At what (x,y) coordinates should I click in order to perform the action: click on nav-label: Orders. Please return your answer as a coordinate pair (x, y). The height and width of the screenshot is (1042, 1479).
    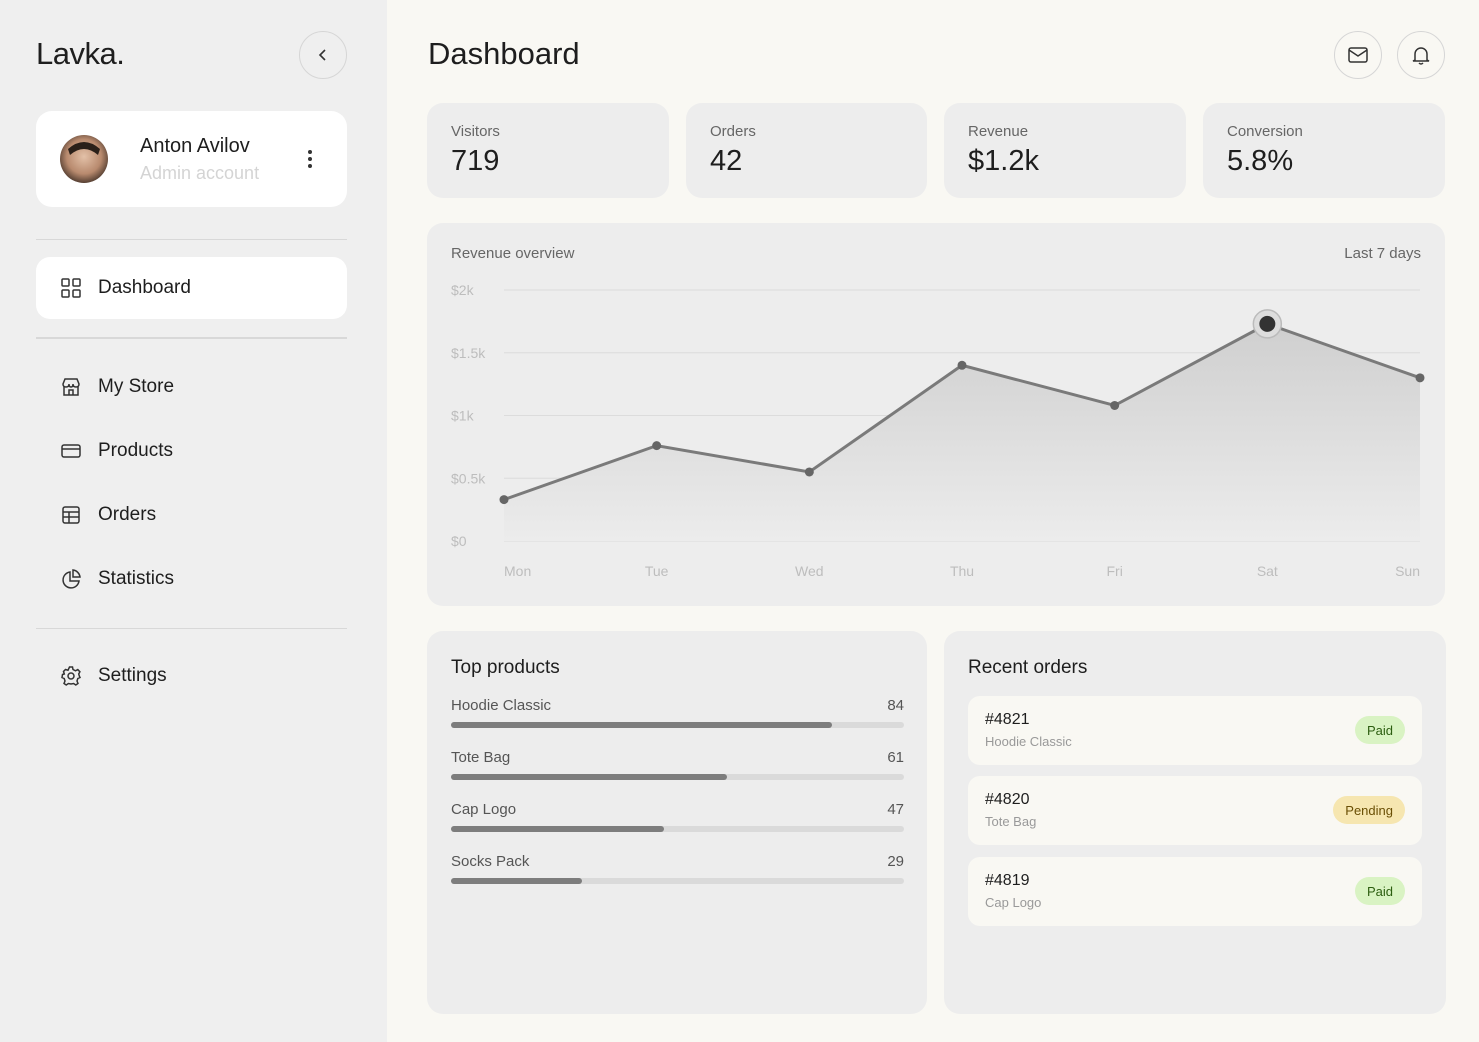
    Looking at the image, I should click on (127, 514).